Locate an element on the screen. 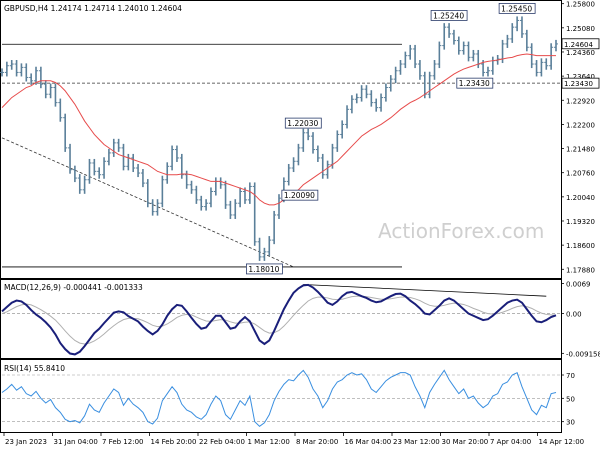 The height and width of the screenshot is (450, 600). macd-label: MACD(12,26,9) -0.000441 -0.001333 is located at coordinates (73, 287).